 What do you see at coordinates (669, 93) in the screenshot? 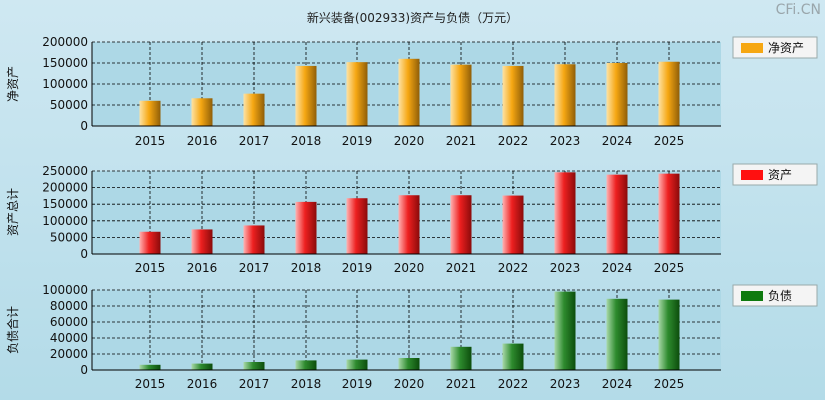
I see `bar-net-2025` at bounding box center [669, 93].